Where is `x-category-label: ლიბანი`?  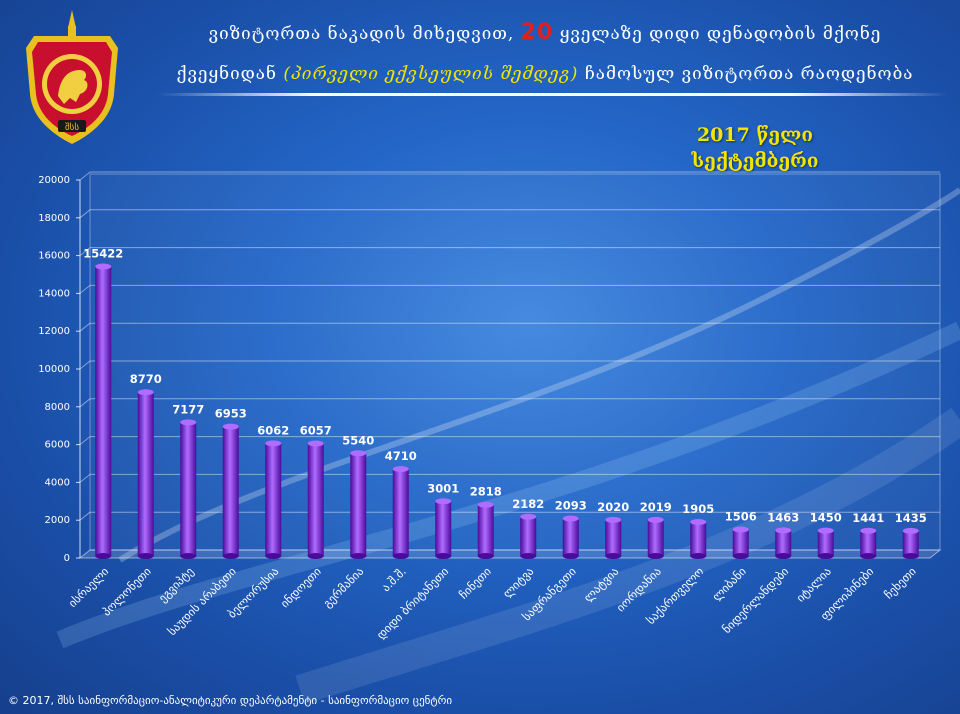
x-category-label: ლიბანი is located at coordinates (729, 584).